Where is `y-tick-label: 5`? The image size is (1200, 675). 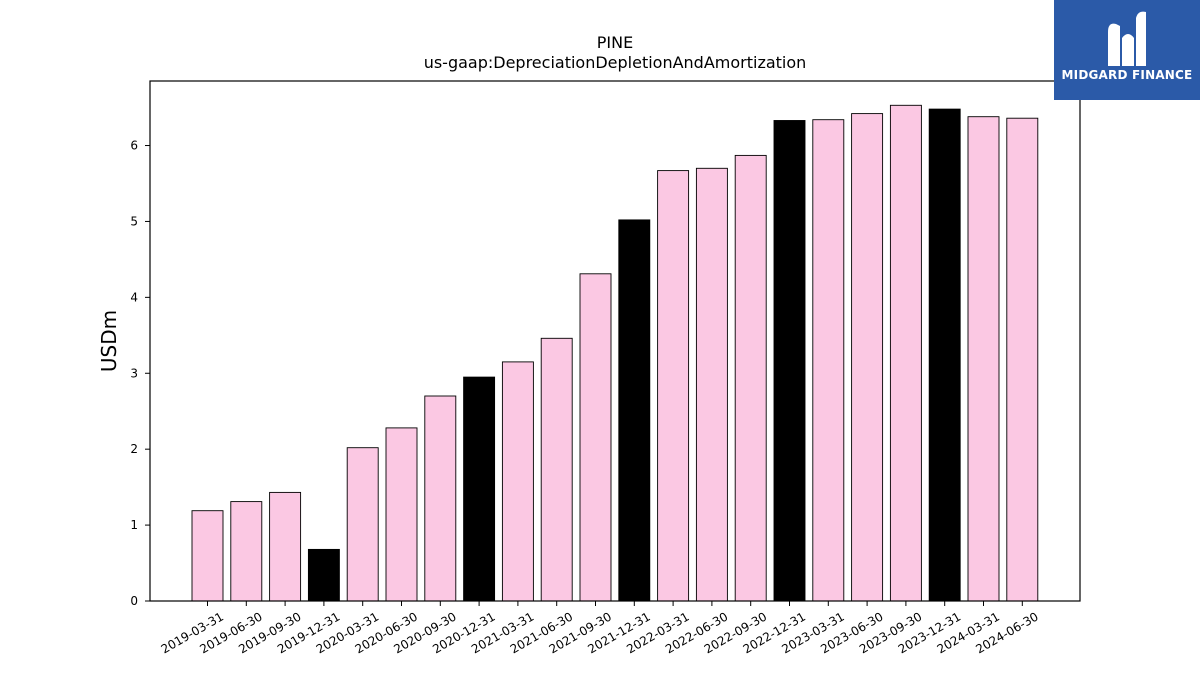
y-tick-label: 5 is located at coordinates (134, 221).